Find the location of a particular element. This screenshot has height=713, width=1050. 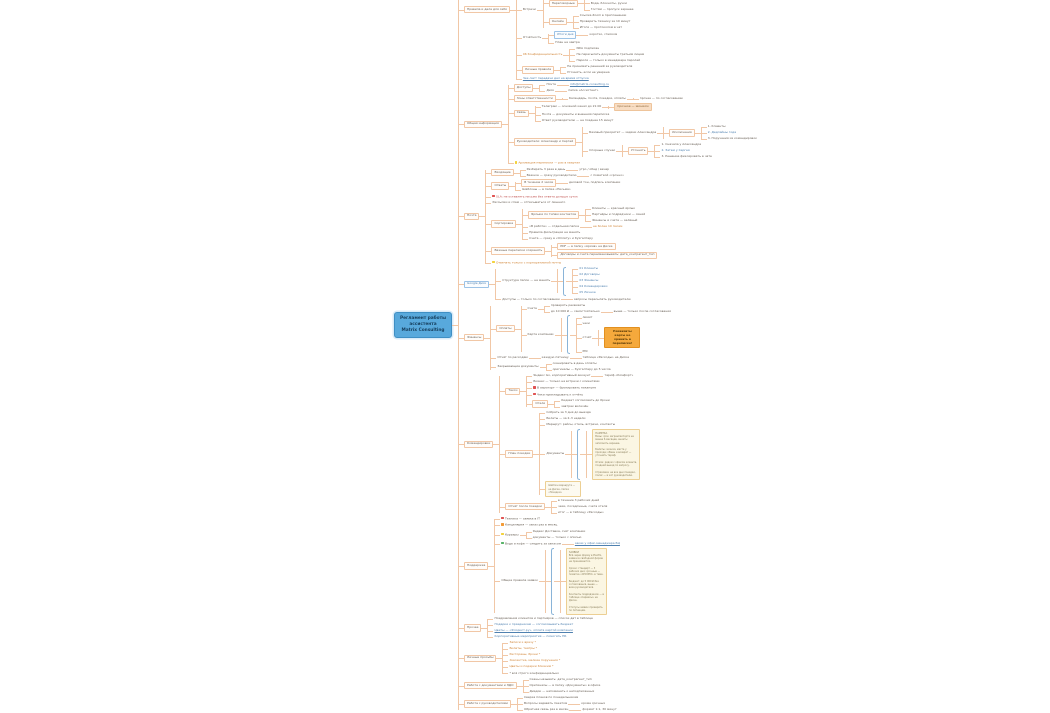

topic-node: папка «Ассистент» is located at coordinates (583, 91).